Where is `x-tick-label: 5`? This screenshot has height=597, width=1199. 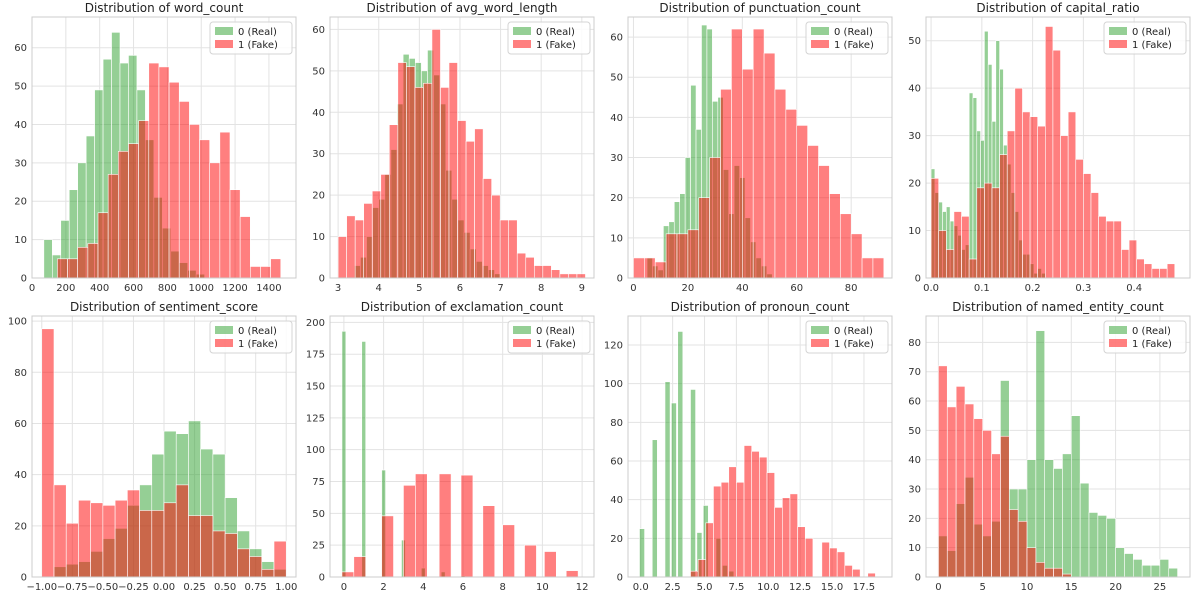
x-tick-label: 5 is located at coordinates (419, 288).